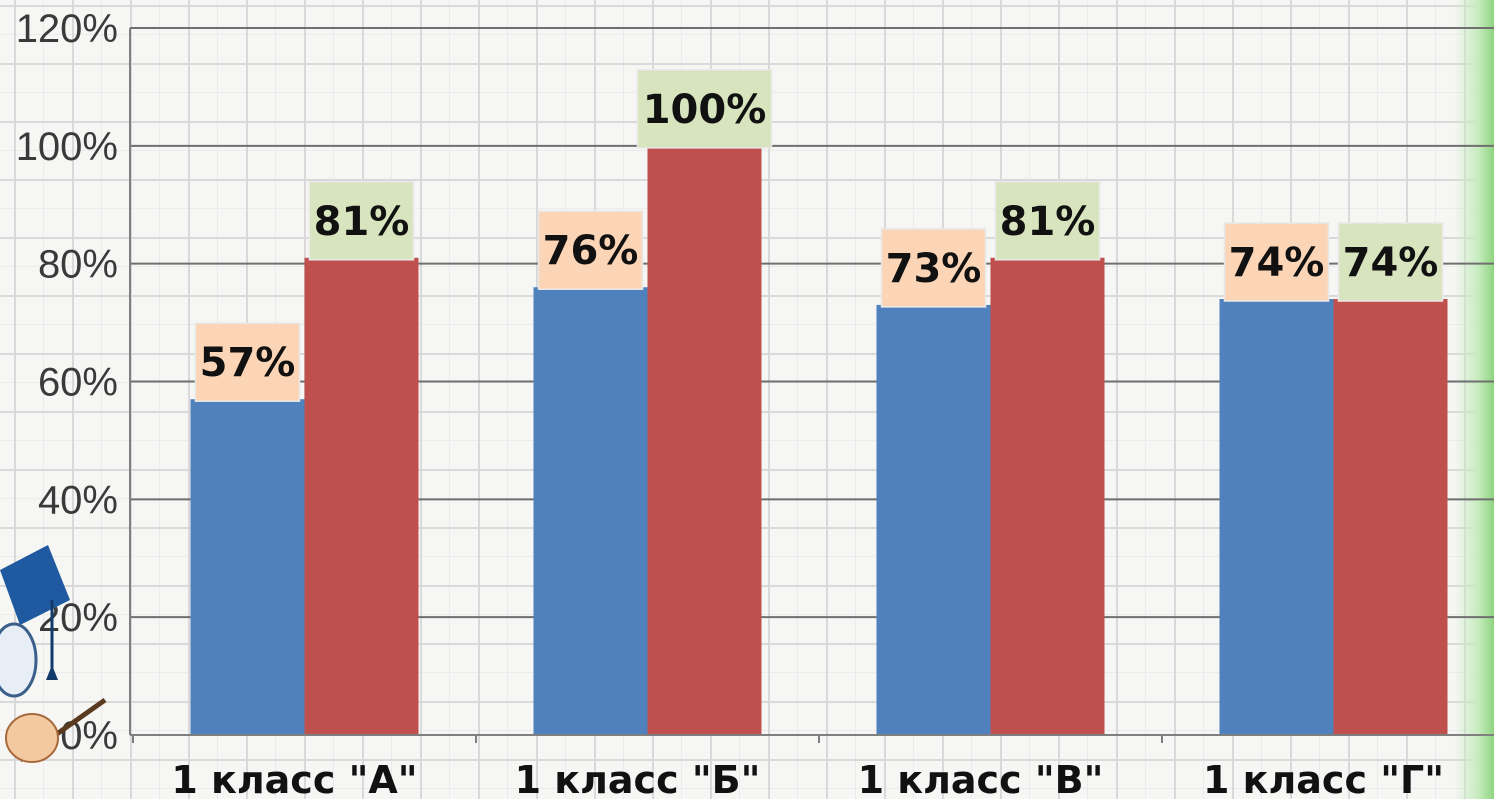 The height and width of the screenshot is (799, 1494). What do you see at coordinates (19, 660) in the screenshot?
I see `mascot-head-shape` at bounding box center [19, 660].